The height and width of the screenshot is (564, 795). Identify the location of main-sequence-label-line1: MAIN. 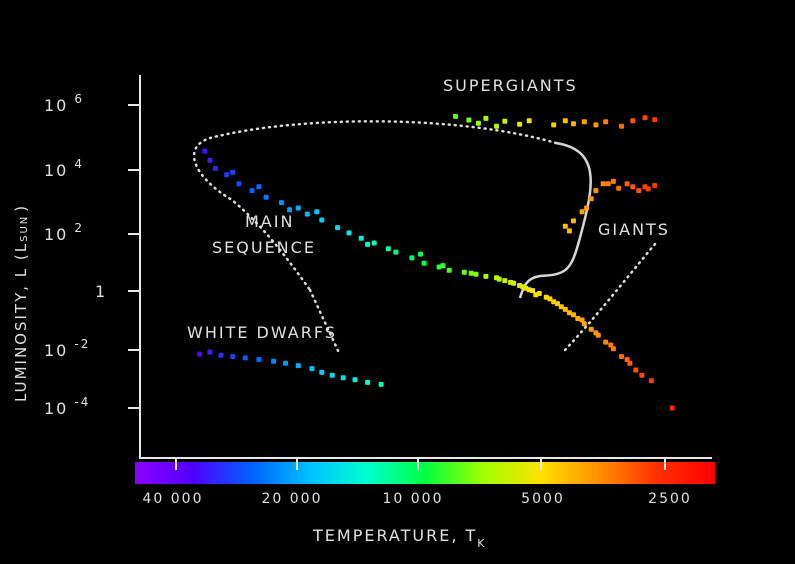
(269, 221).